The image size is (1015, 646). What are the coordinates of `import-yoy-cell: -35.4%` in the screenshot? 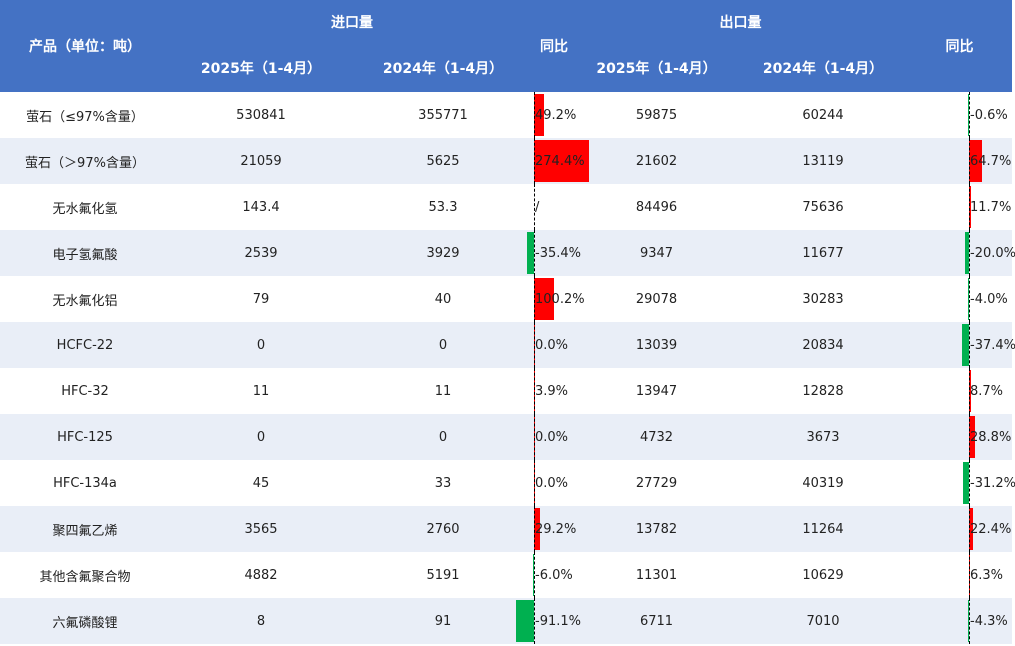 It's located at (553, 253).